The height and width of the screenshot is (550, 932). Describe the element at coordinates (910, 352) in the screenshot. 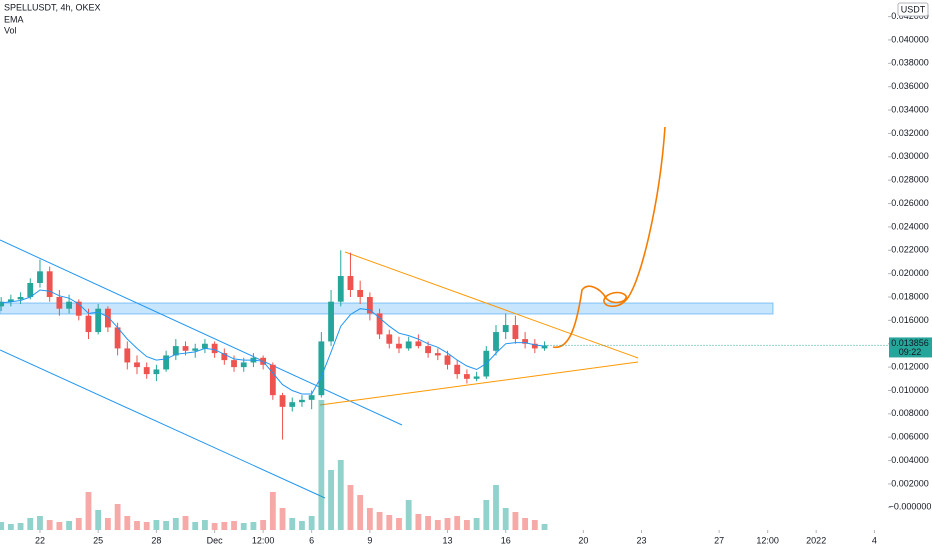

I see `countdown-label: 09:22` at that location.